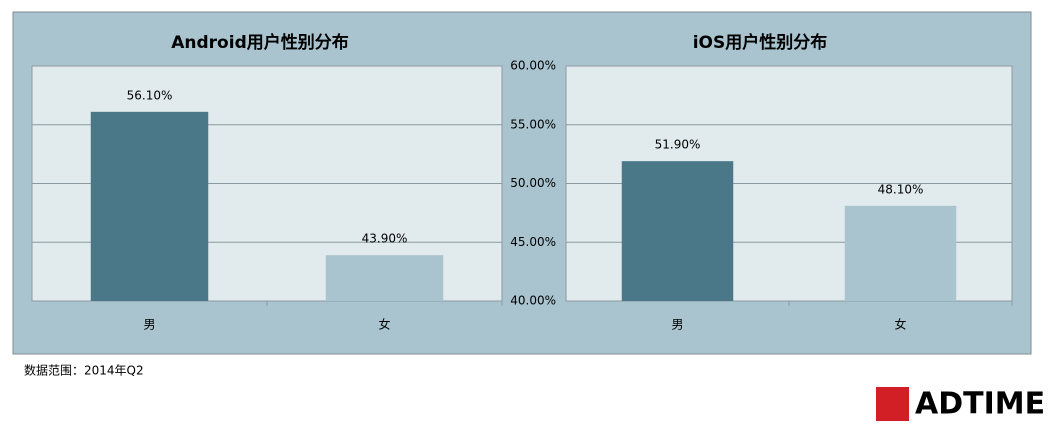  Describe the element at coordinates (84, 370) in the screenshot. I see `source-note: 数据范围：2014年Q2` at that location.